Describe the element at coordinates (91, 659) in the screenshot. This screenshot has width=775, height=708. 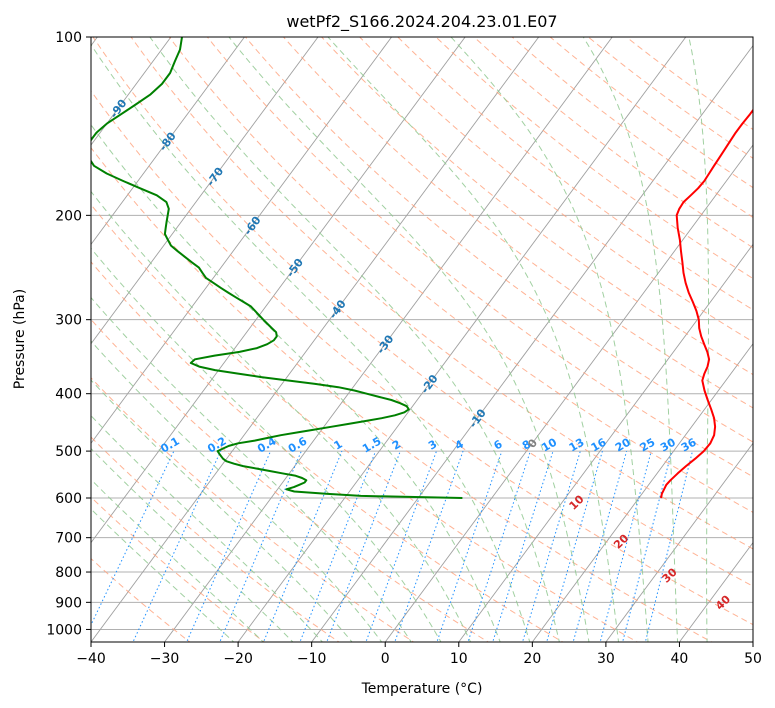
I see `x-tick-label: −40` at that location.